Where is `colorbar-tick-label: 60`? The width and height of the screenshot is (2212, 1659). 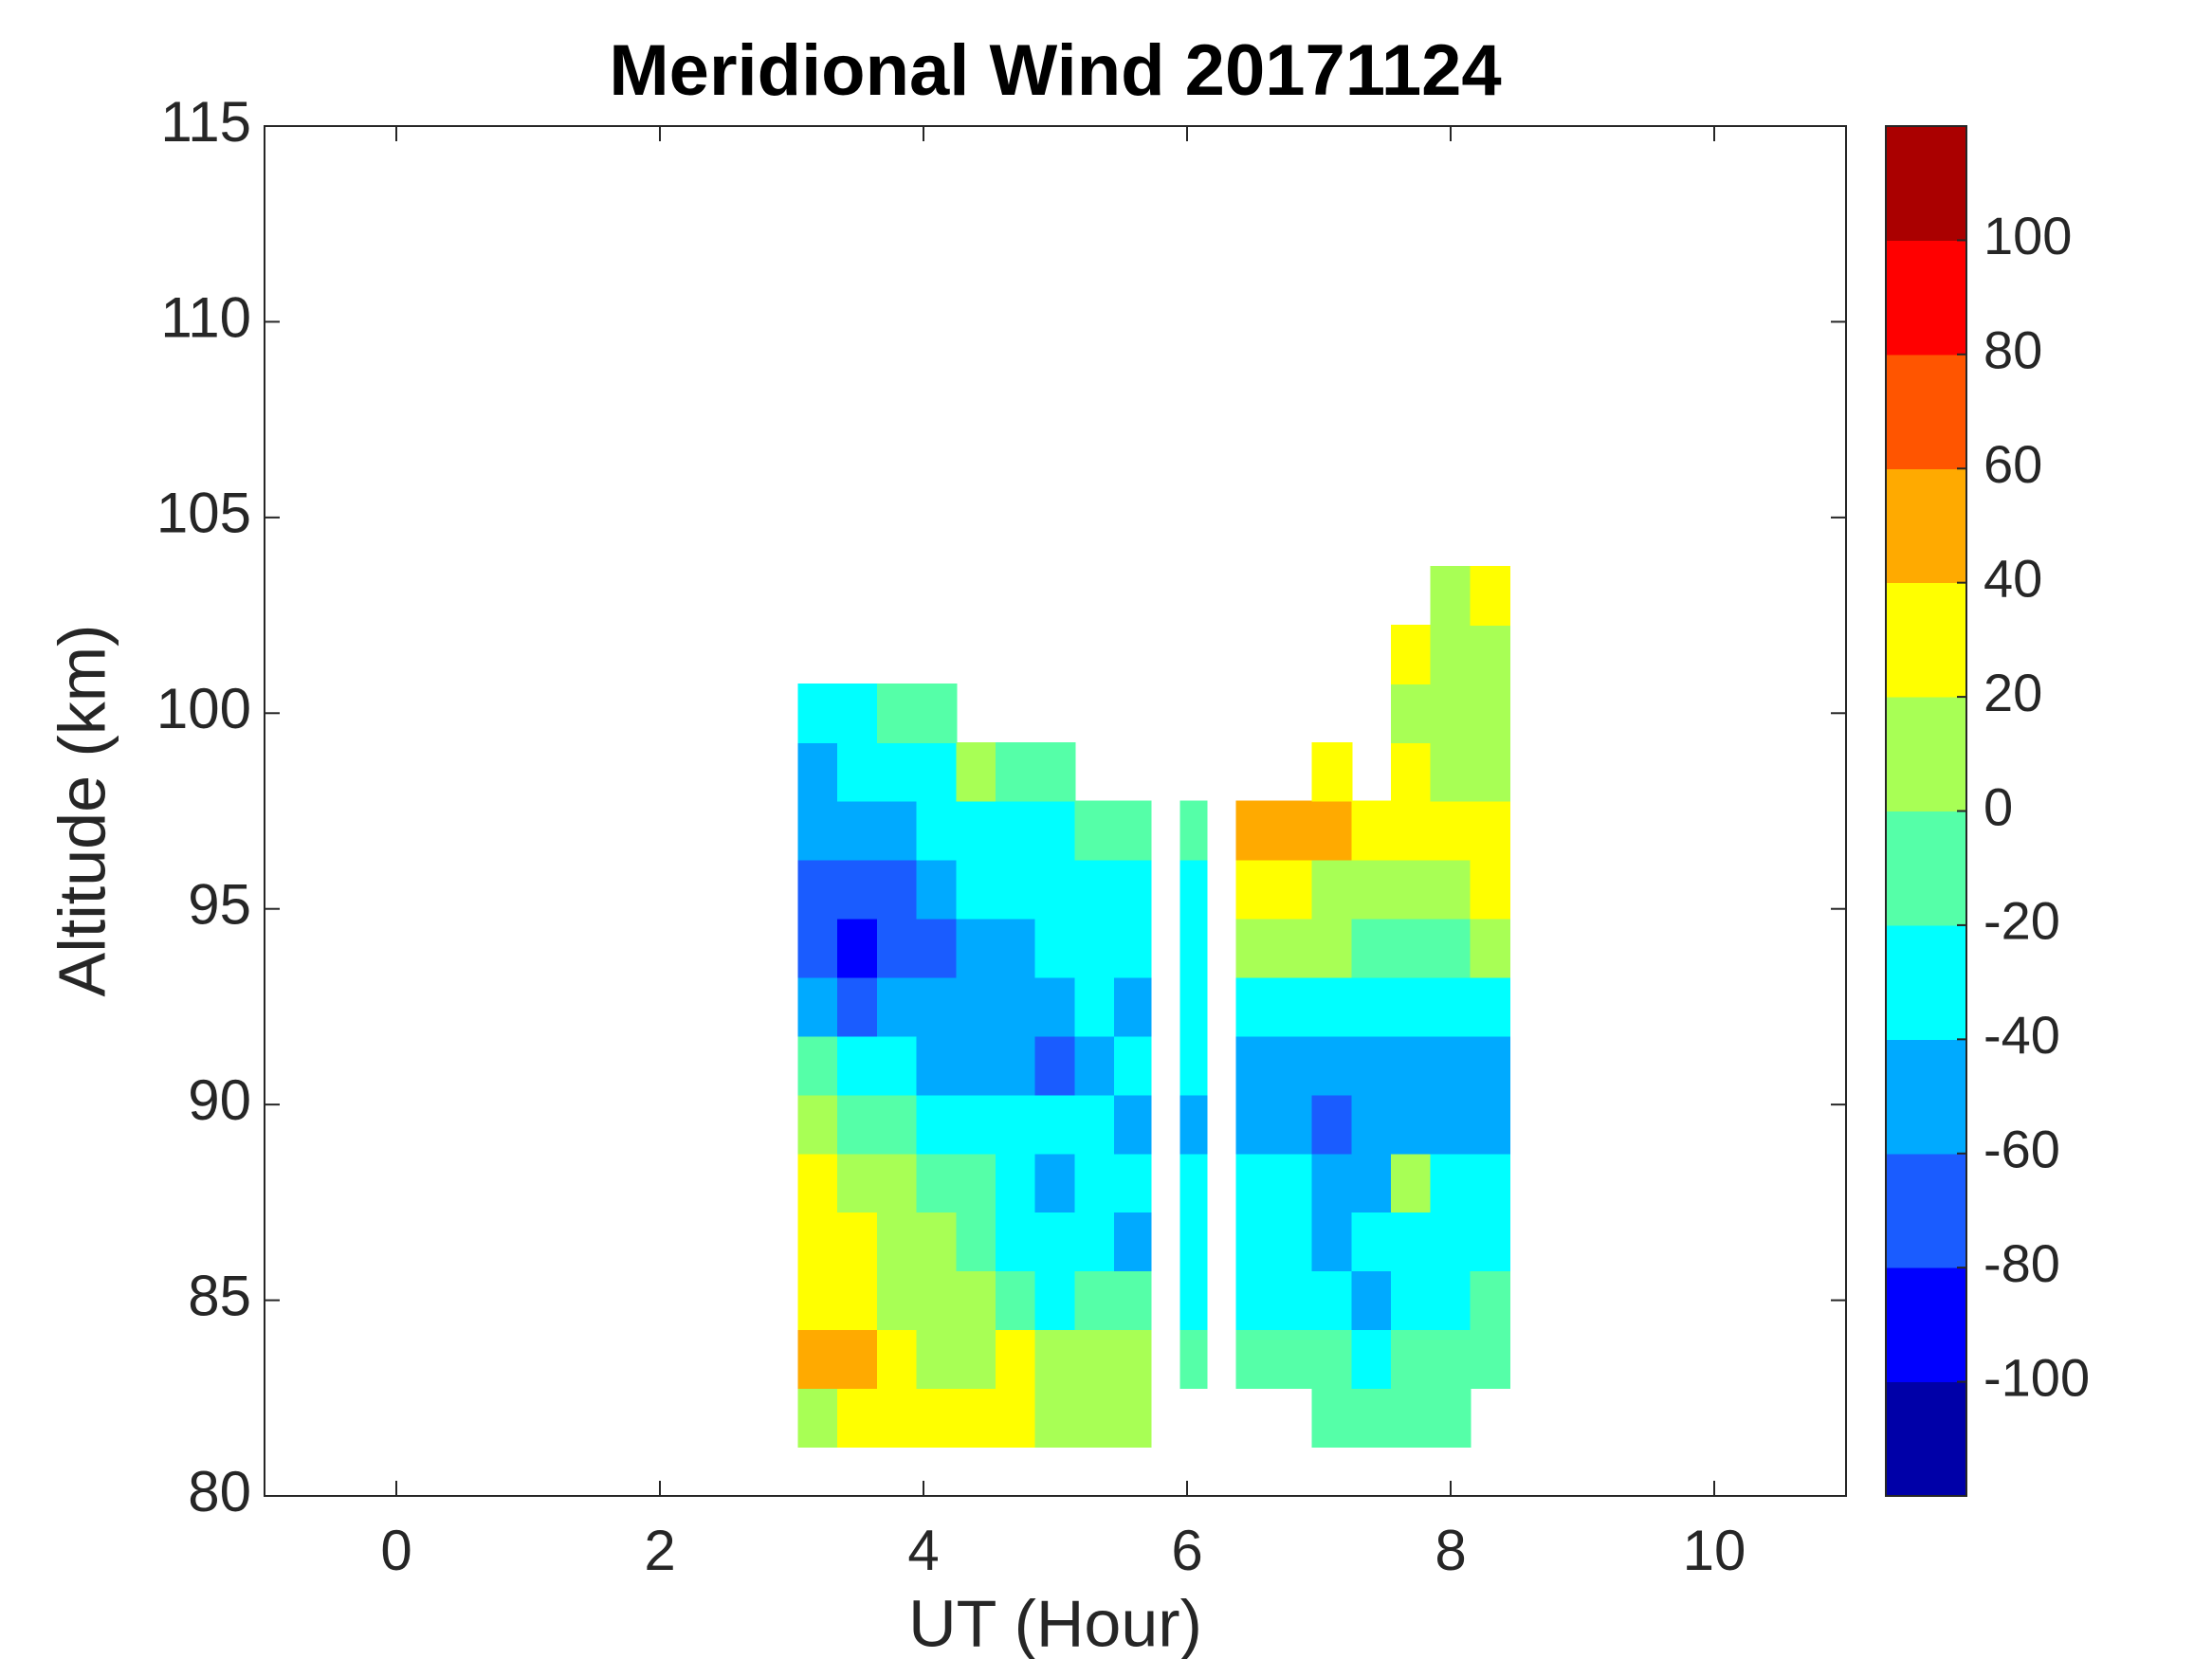
colorbar-tick-label: 60 is located at coordinates (2012, 464).